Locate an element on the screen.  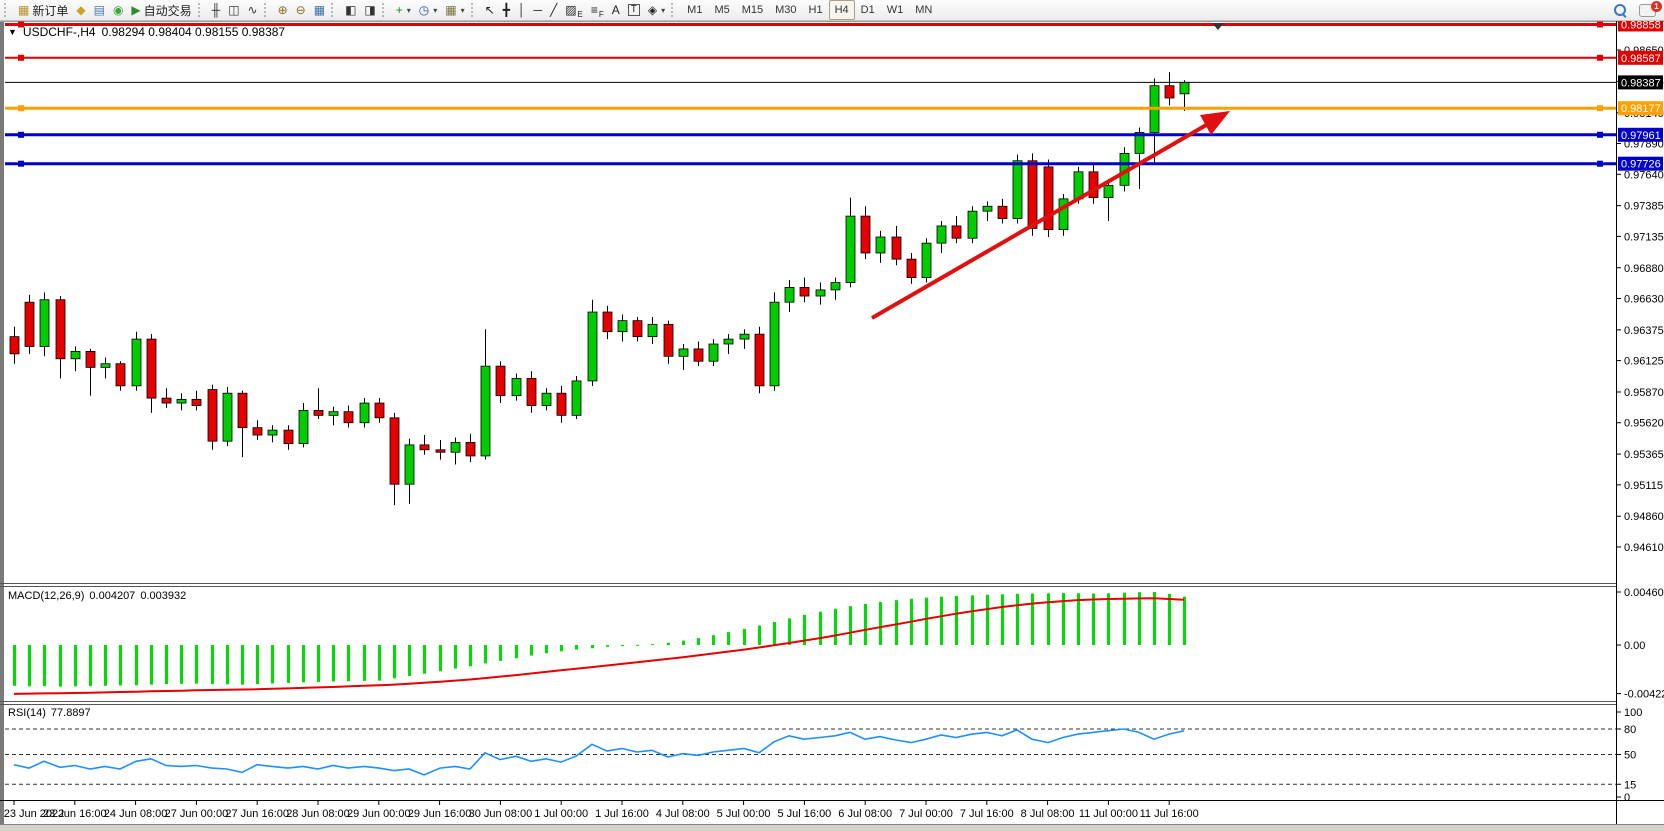
text-label-icon: T is located at coordinates (634, 10).